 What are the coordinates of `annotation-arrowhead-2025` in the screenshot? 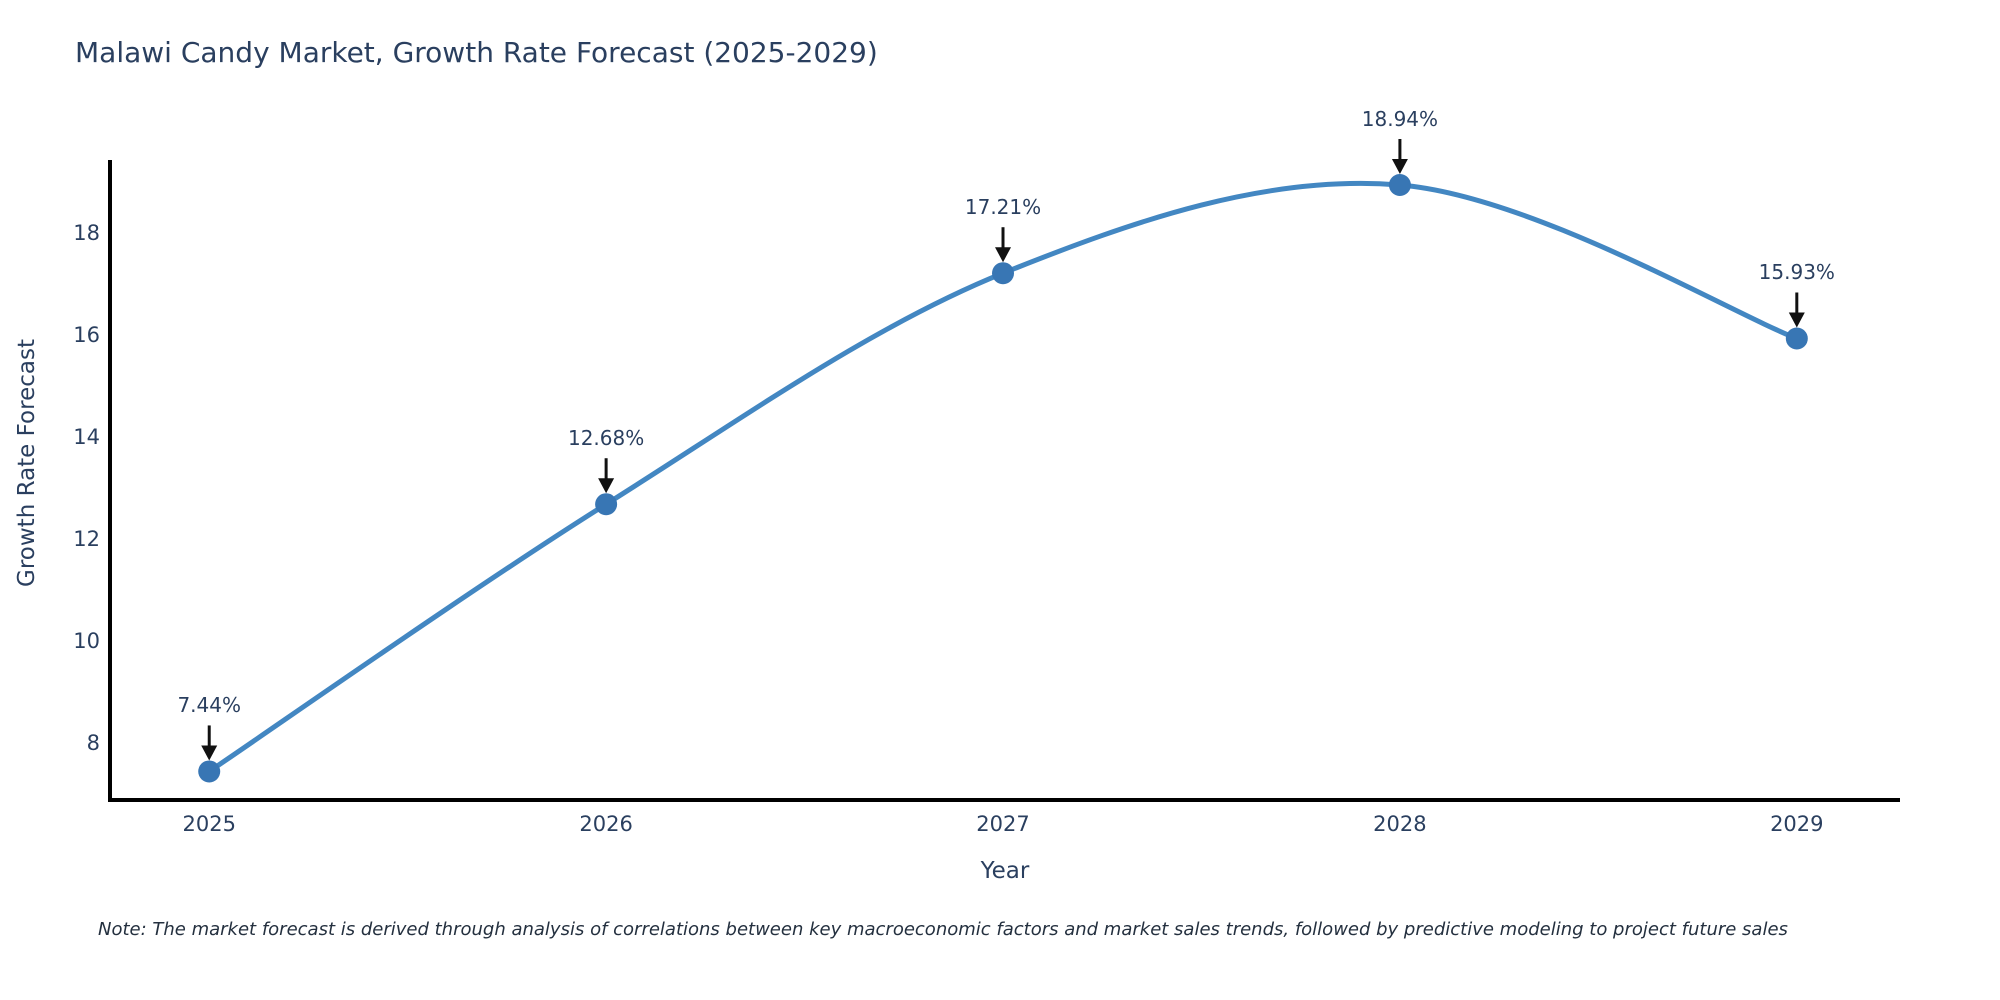 It's located at (209, 753).